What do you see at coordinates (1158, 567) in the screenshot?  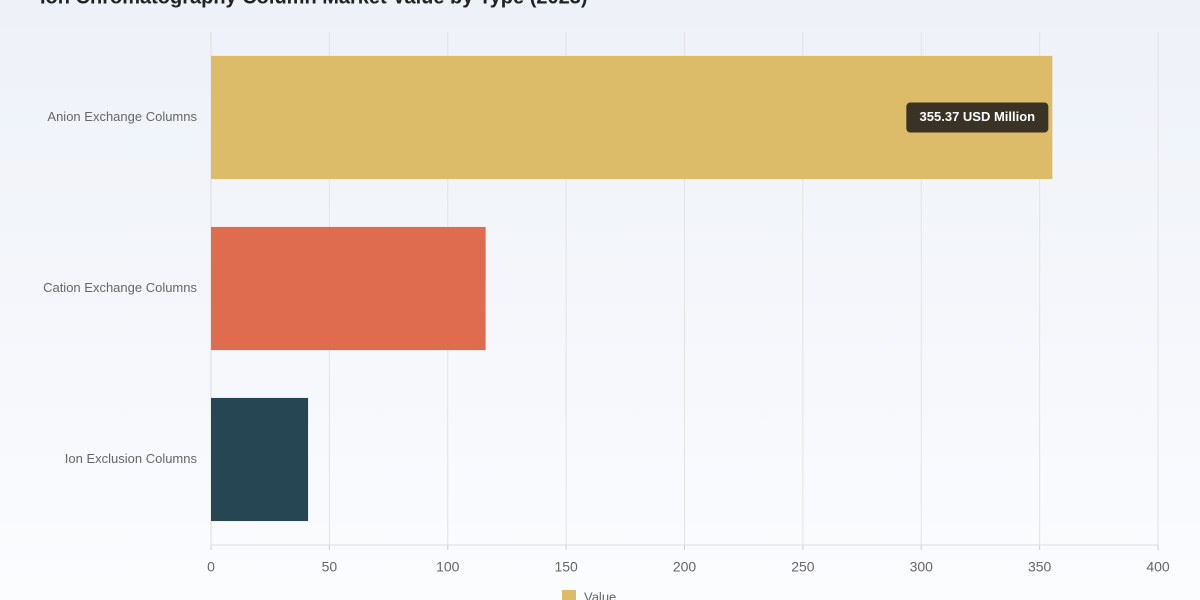 I see `x-tick-label: 400` at bounding box center [1158, 567].